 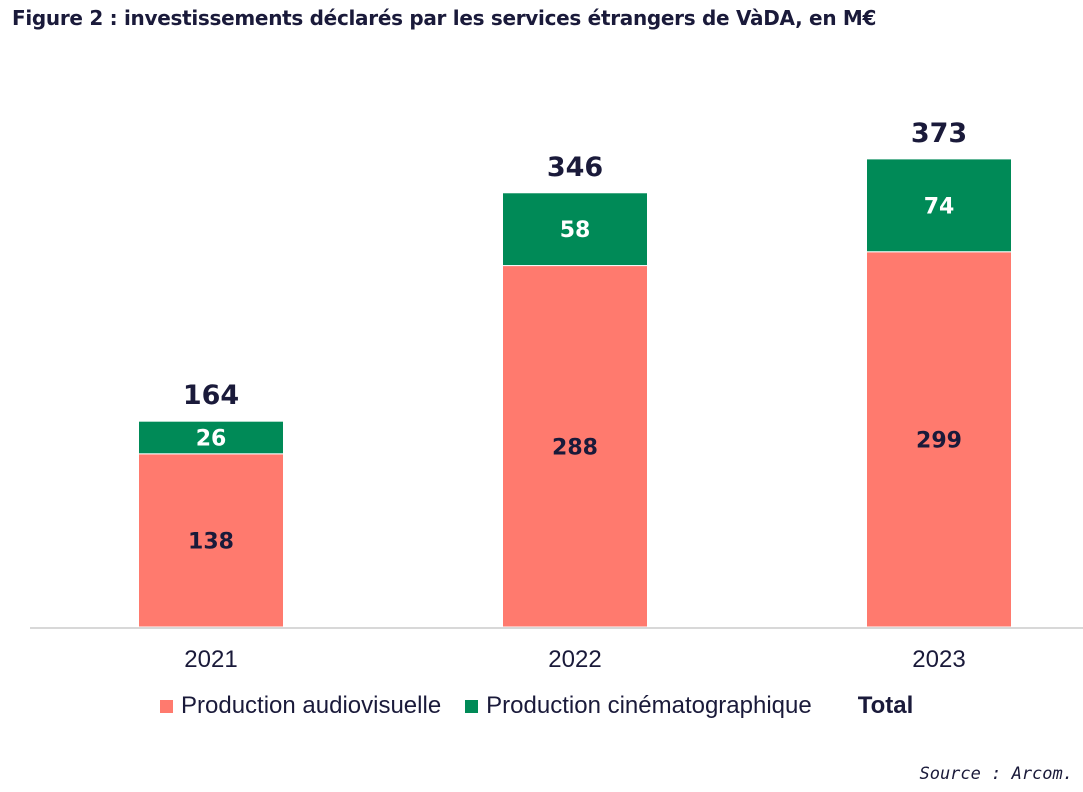 What do you see at coordinates (211, 395) in the screenshot?
I see `total-label-2021: 164` at bounding box center [211, 395].